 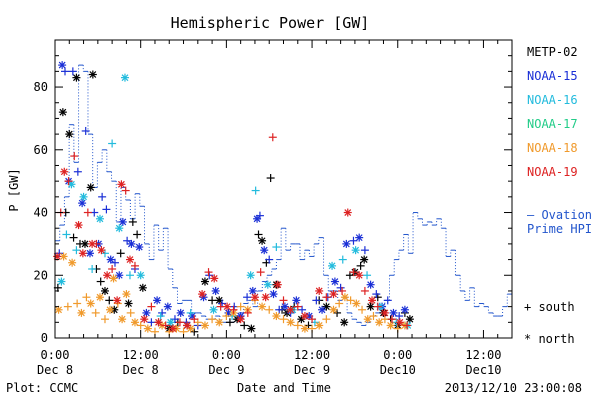 I want to click on x-tick-time-label: 12:00, so click(x=312, y=355).